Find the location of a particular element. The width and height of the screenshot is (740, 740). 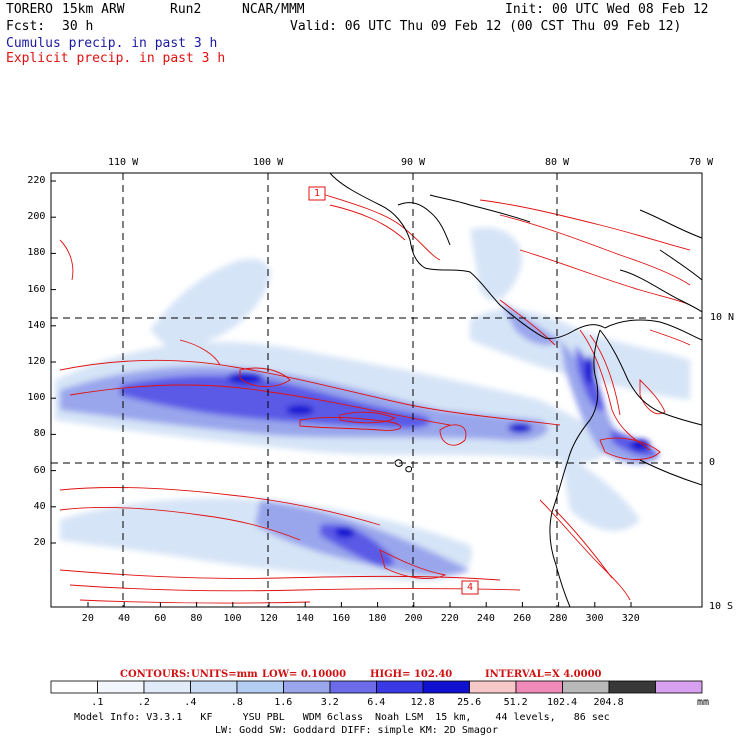

lon-label-90w: 90 W is located at coordinates (413, 162).